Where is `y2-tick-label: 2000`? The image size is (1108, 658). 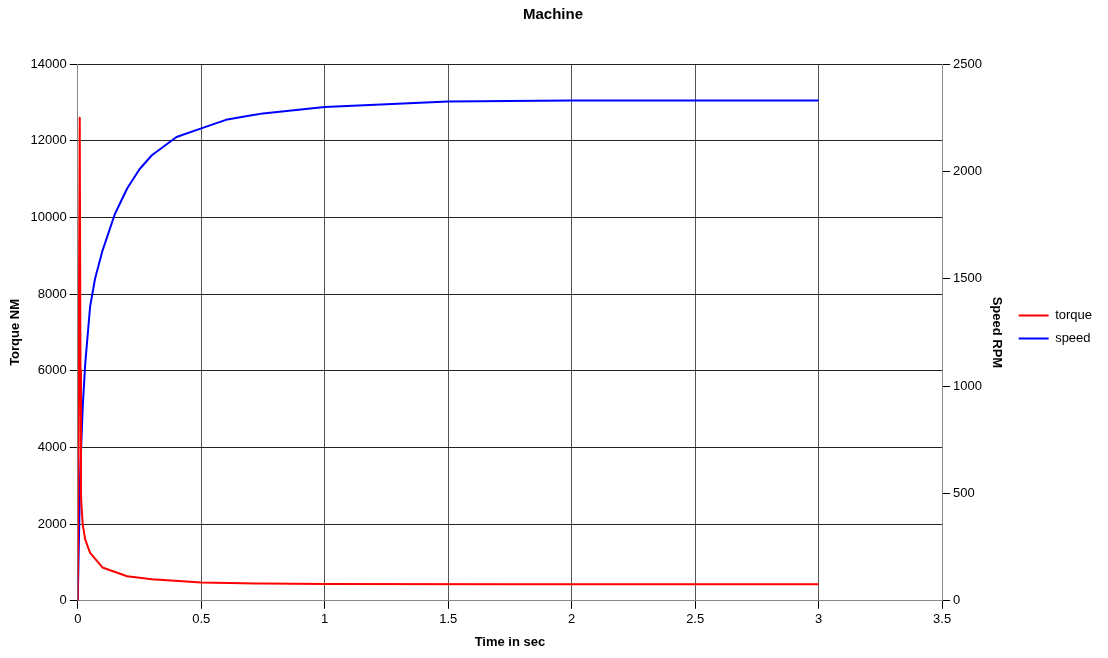
y2-tick-label: 2000 is located at coordinates (968, 170).